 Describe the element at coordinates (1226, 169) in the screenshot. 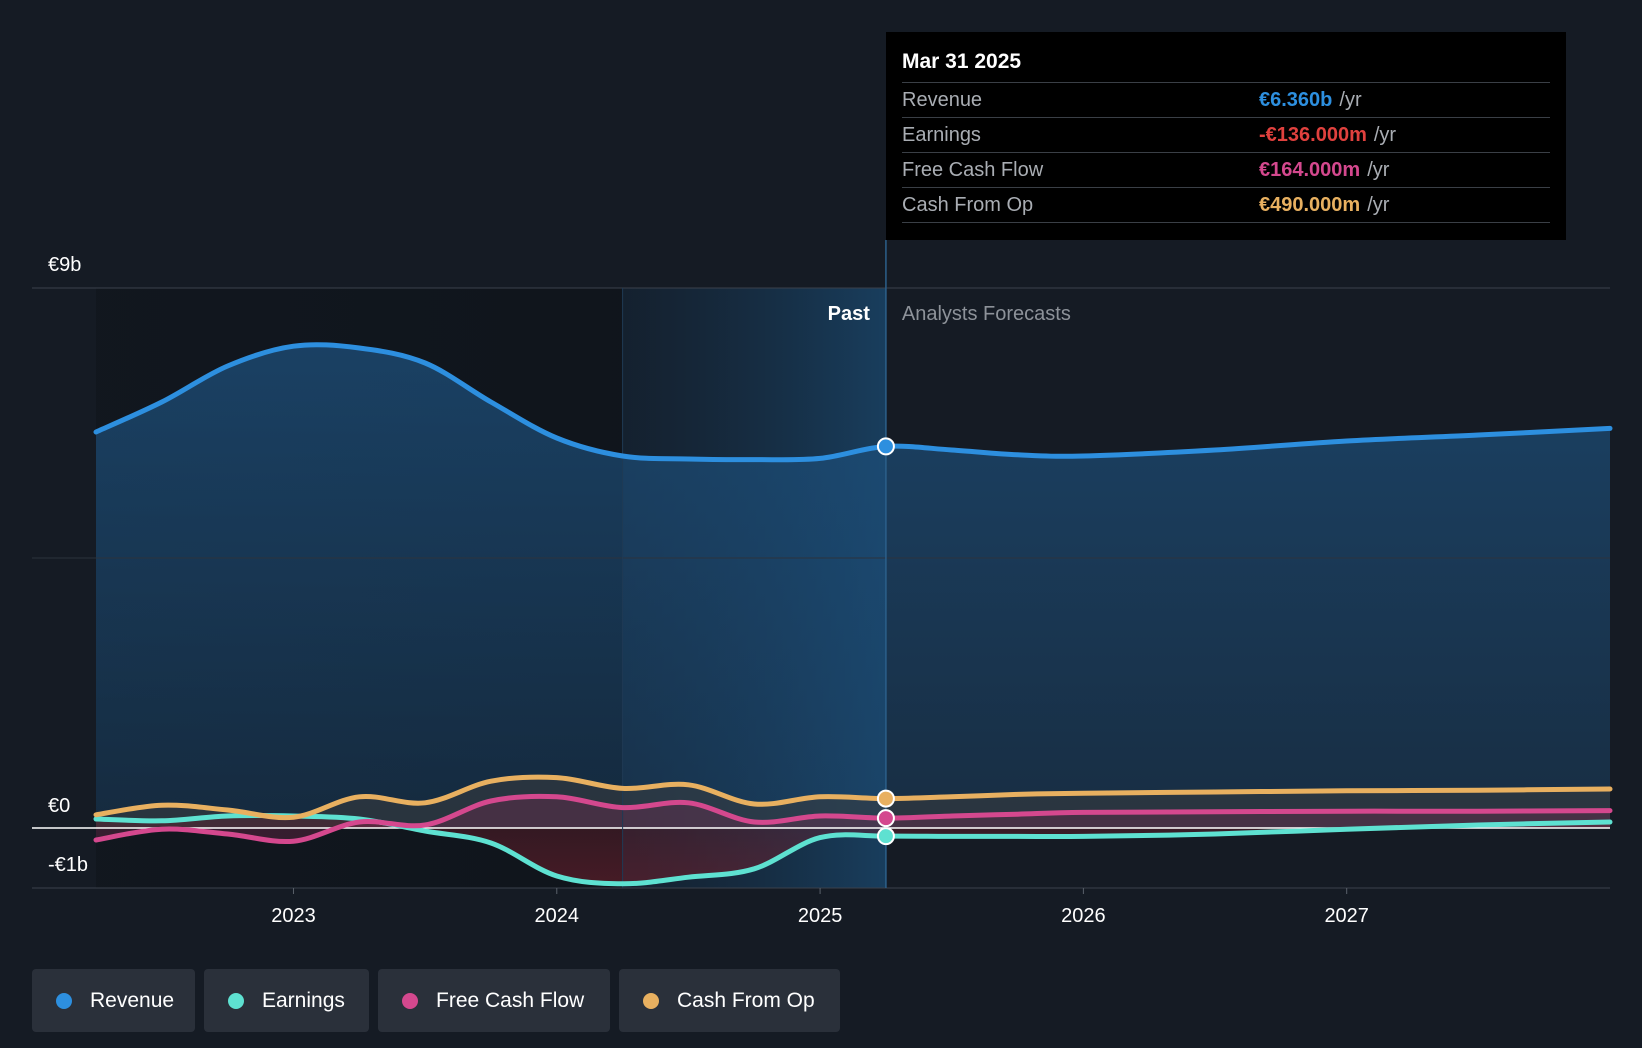

I see `tooltip-row-free-cash-flow: Free Cash Flow €164.000m /yr` at that location.